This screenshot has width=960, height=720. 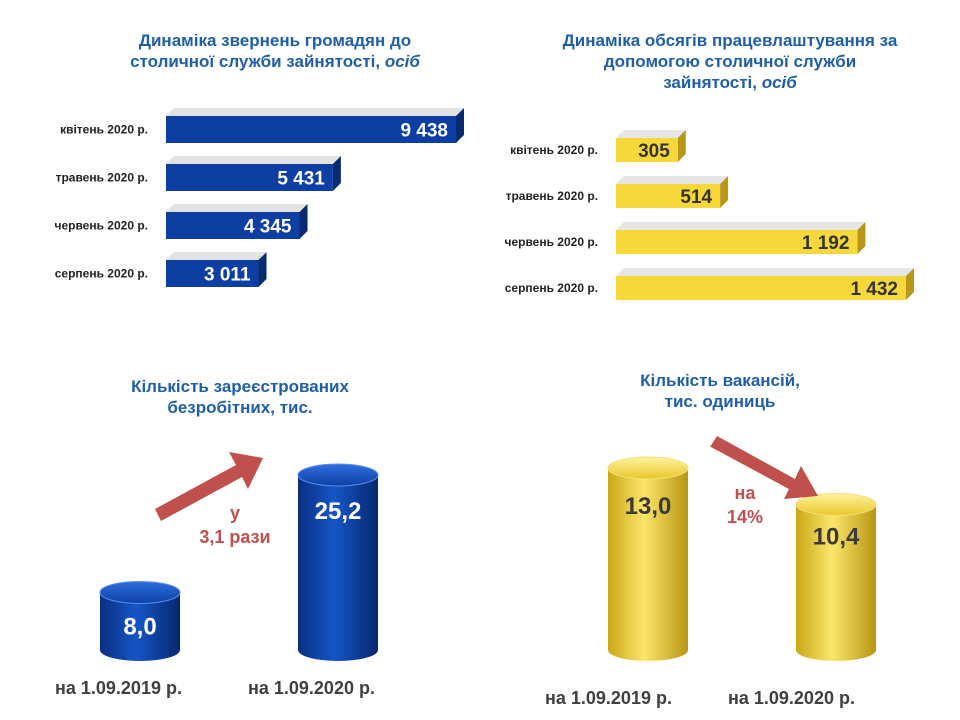 I want to click on chart2-value-0: 305, so click(x=654, y=151).